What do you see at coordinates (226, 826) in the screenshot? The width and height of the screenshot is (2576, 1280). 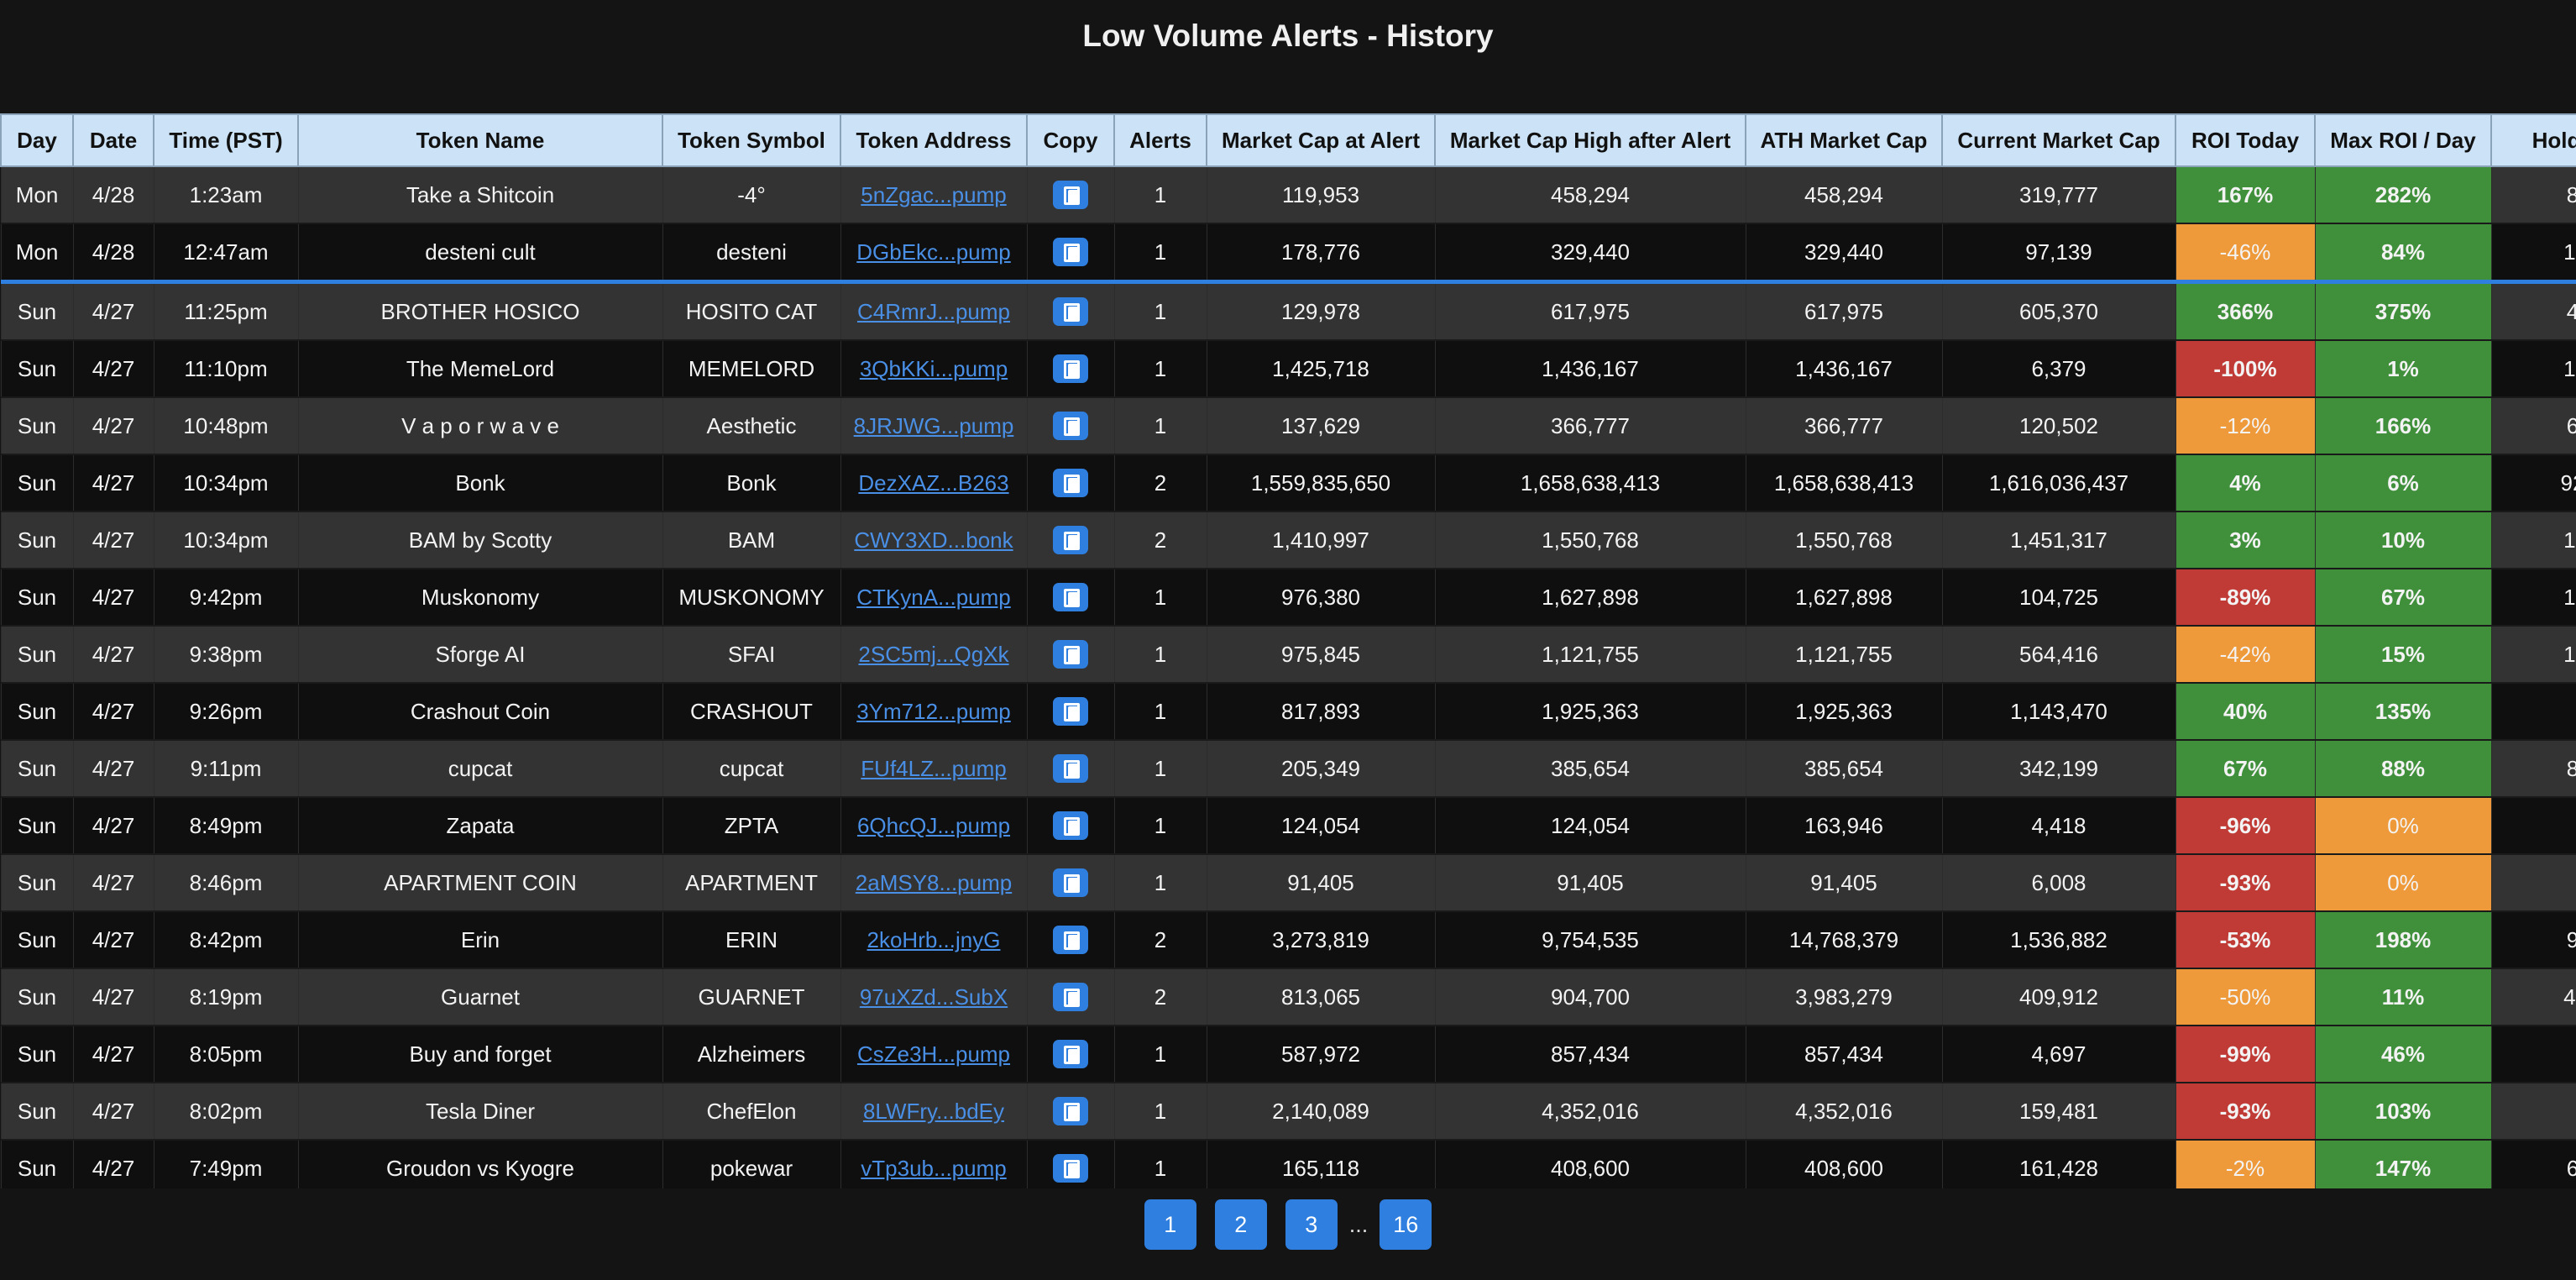 I see `cell-time: 8:49pm` at bounding box center [226, 826].